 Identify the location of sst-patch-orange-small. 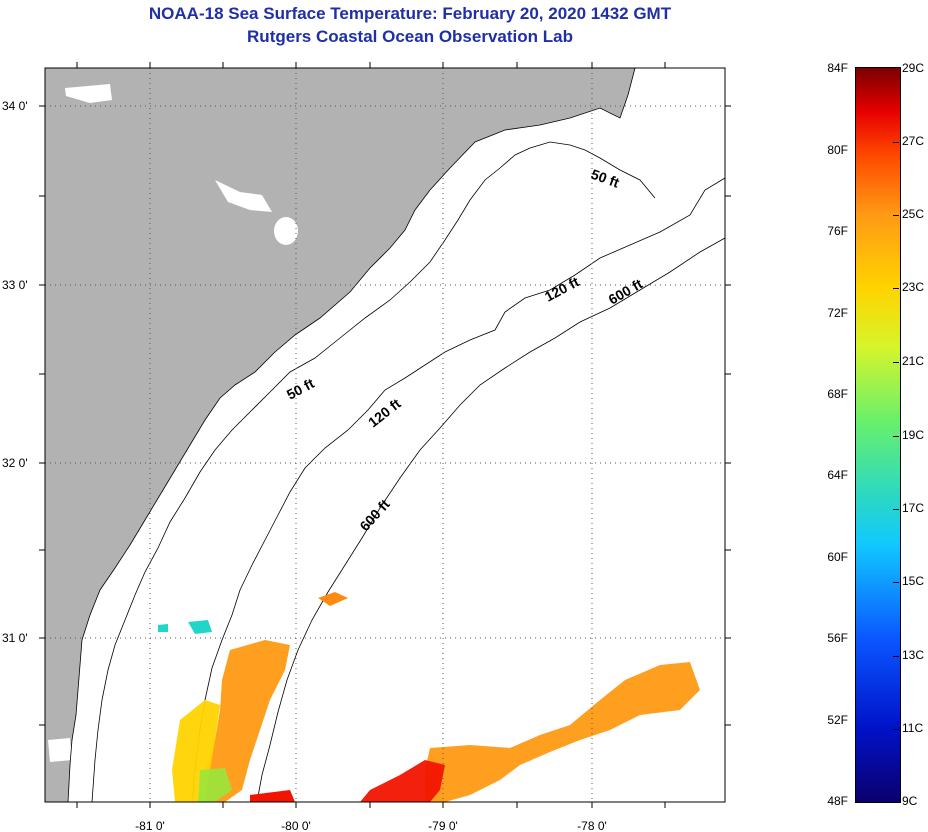
(333, 599).